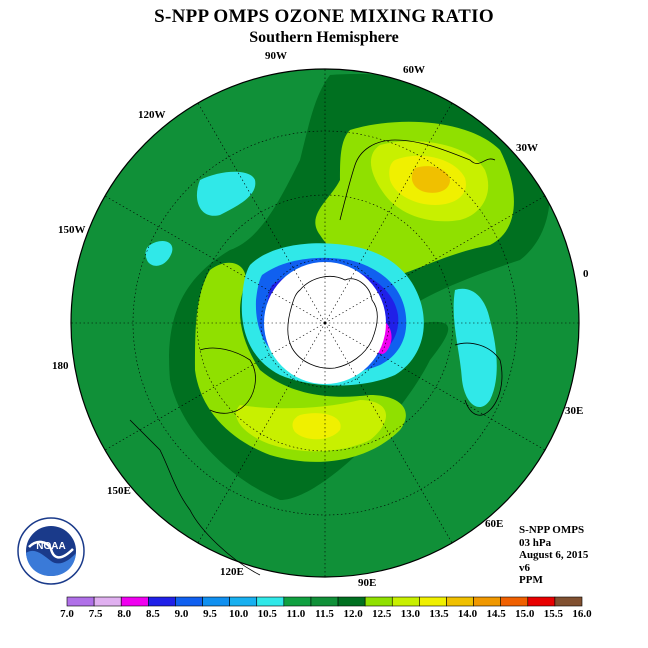  Describe the element at coordinates (324, 614) in the screenshot. I see `colorbar-tick-label: 11.5` at that location.